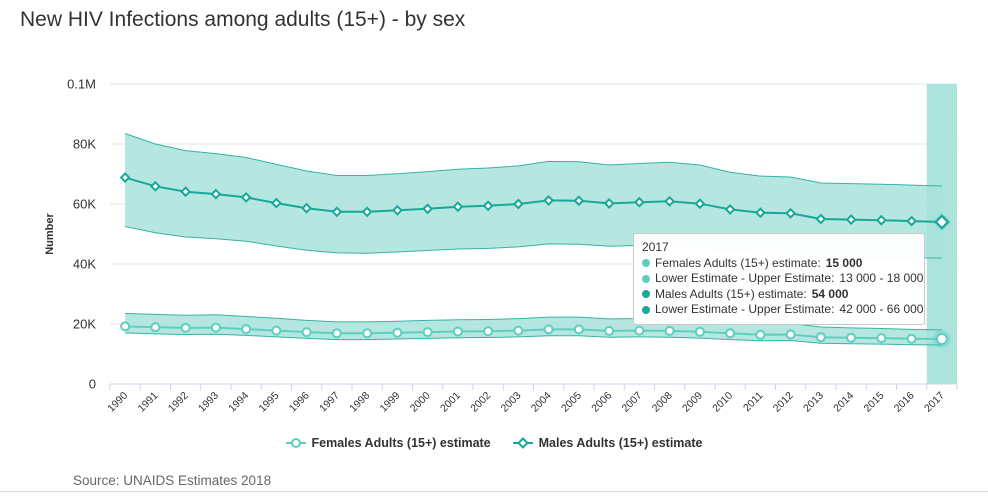  I want to click on legend-male-marker-icon, so click(522, 443).